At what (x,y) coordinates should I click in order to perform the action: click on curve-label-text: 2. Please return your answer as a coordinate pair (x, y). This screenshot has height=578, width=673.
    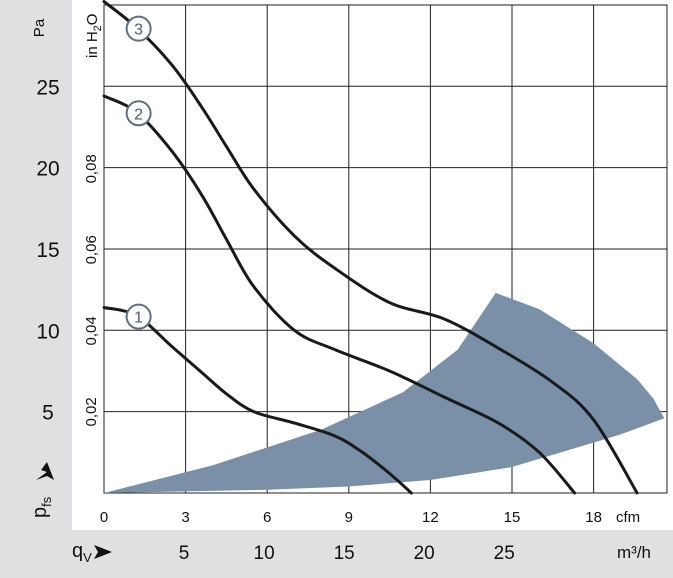
    Looking at the image, I should click on (138, 114).